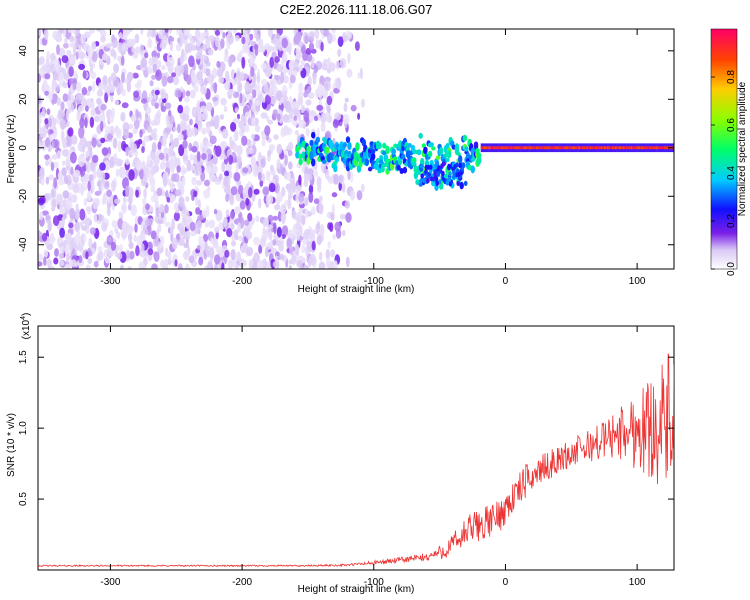 Image resolution: width=750 pixels, height=600 pixels. I want to click on top-y-axis-label: Frequency (Hz), so click(11, 149).